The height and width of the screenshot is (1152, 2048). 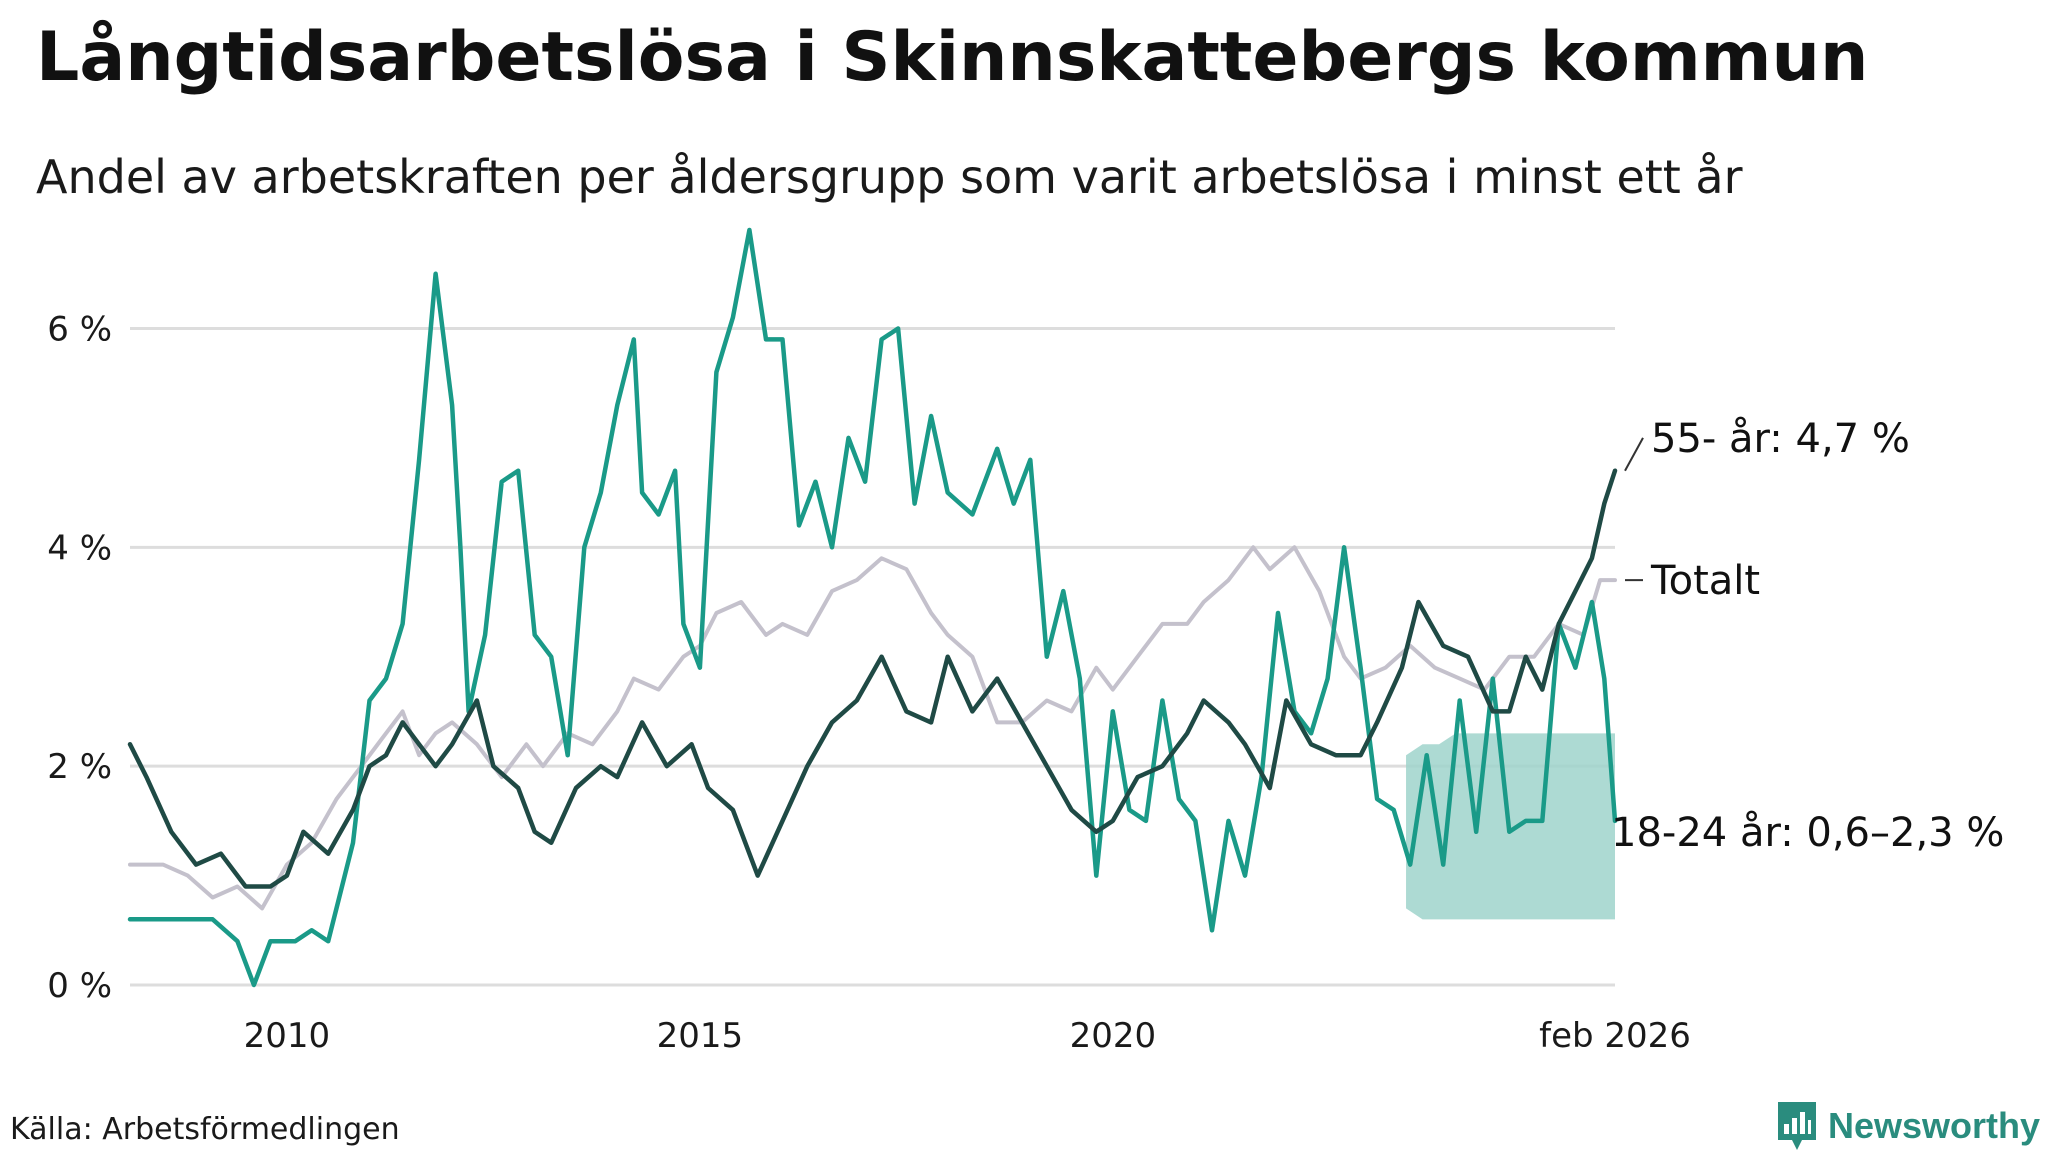 I want to click on brand-name: Newsworthy, so click(x=1933, y=1125).